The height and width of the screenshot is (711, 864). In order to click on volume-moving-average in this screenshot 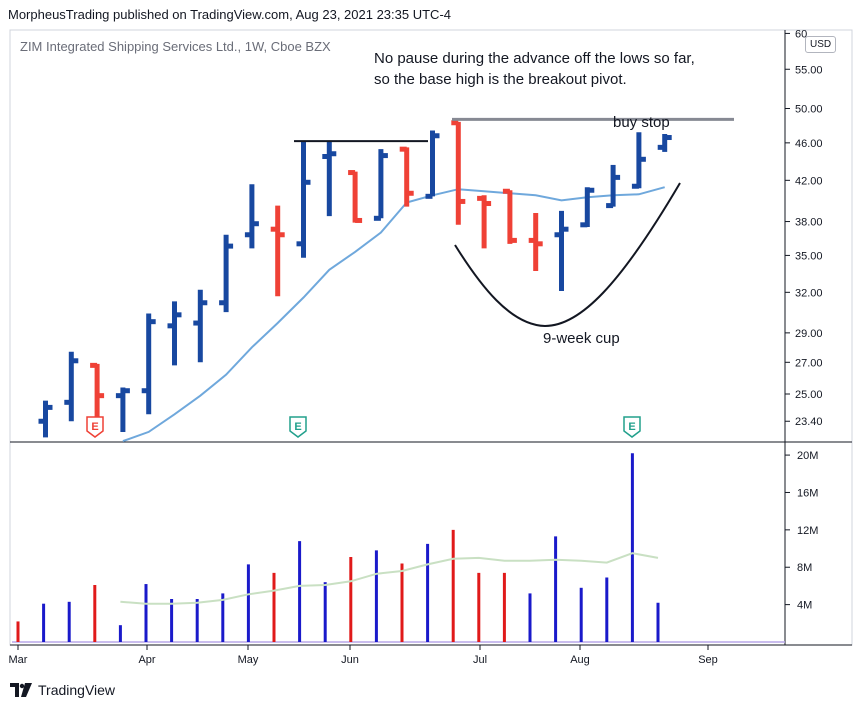, I will do `click(389, 578)`.